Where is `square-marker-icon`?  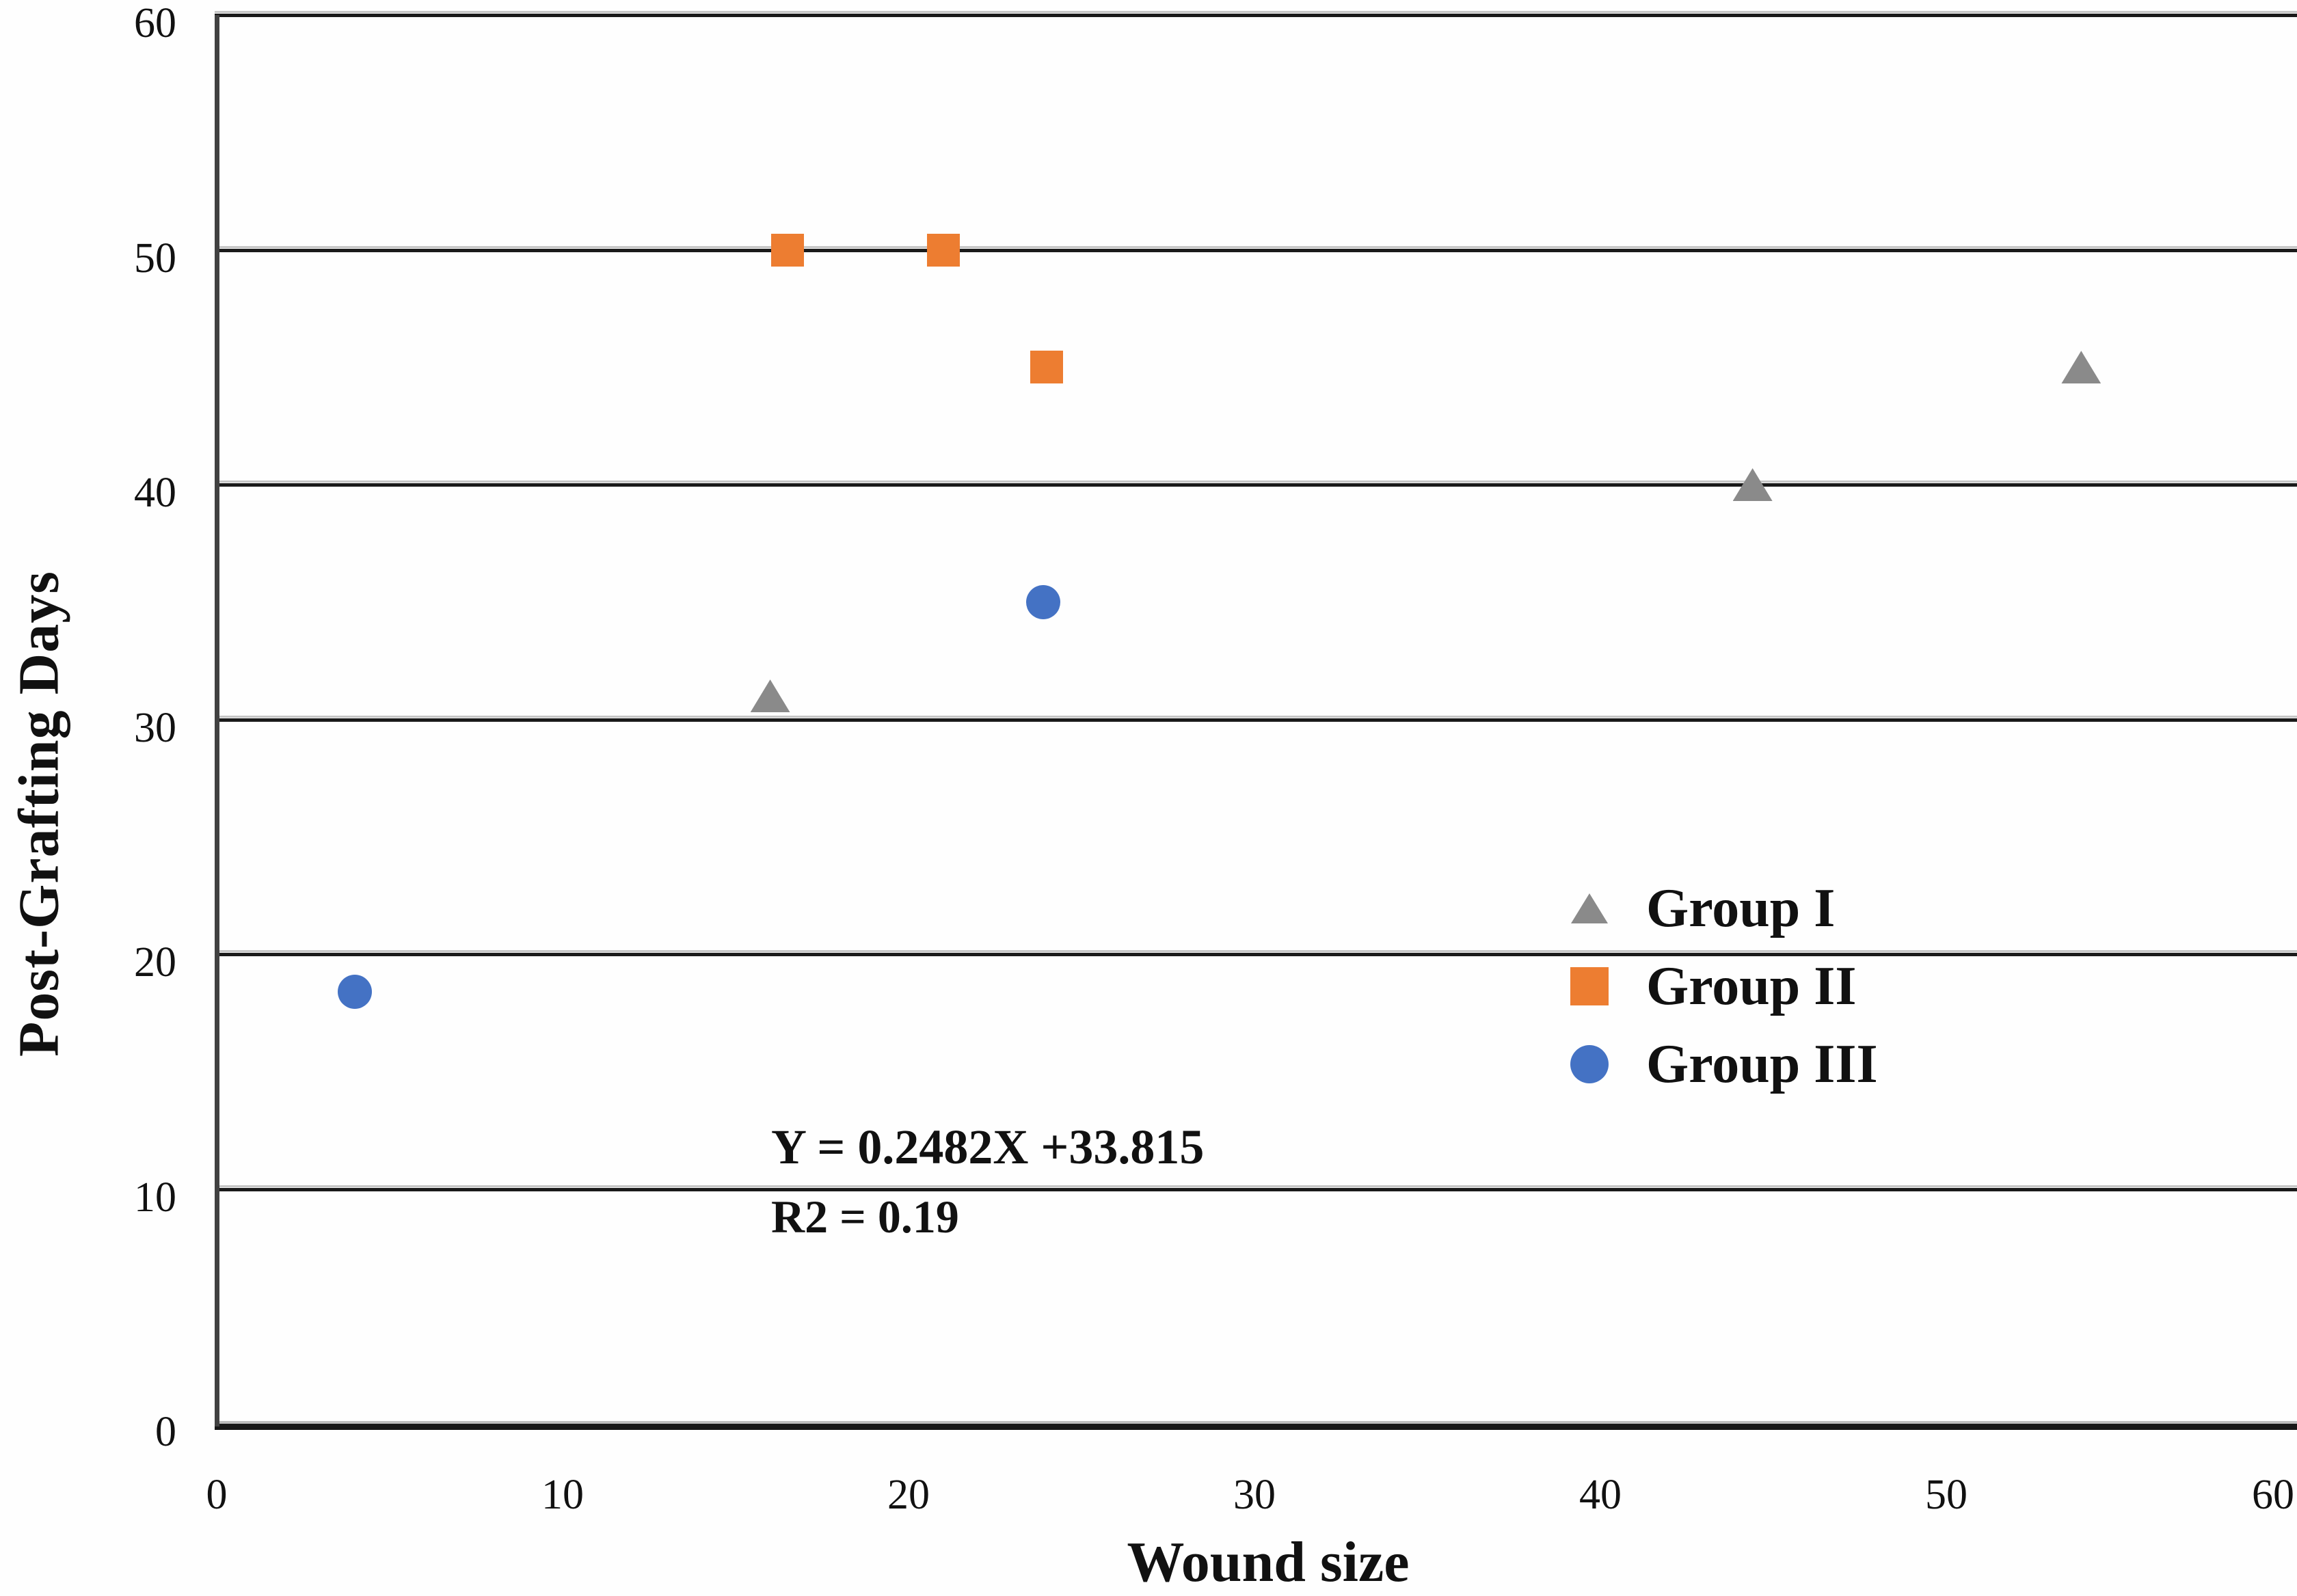
square-marker-icon is located at coordinates (1589, 986).